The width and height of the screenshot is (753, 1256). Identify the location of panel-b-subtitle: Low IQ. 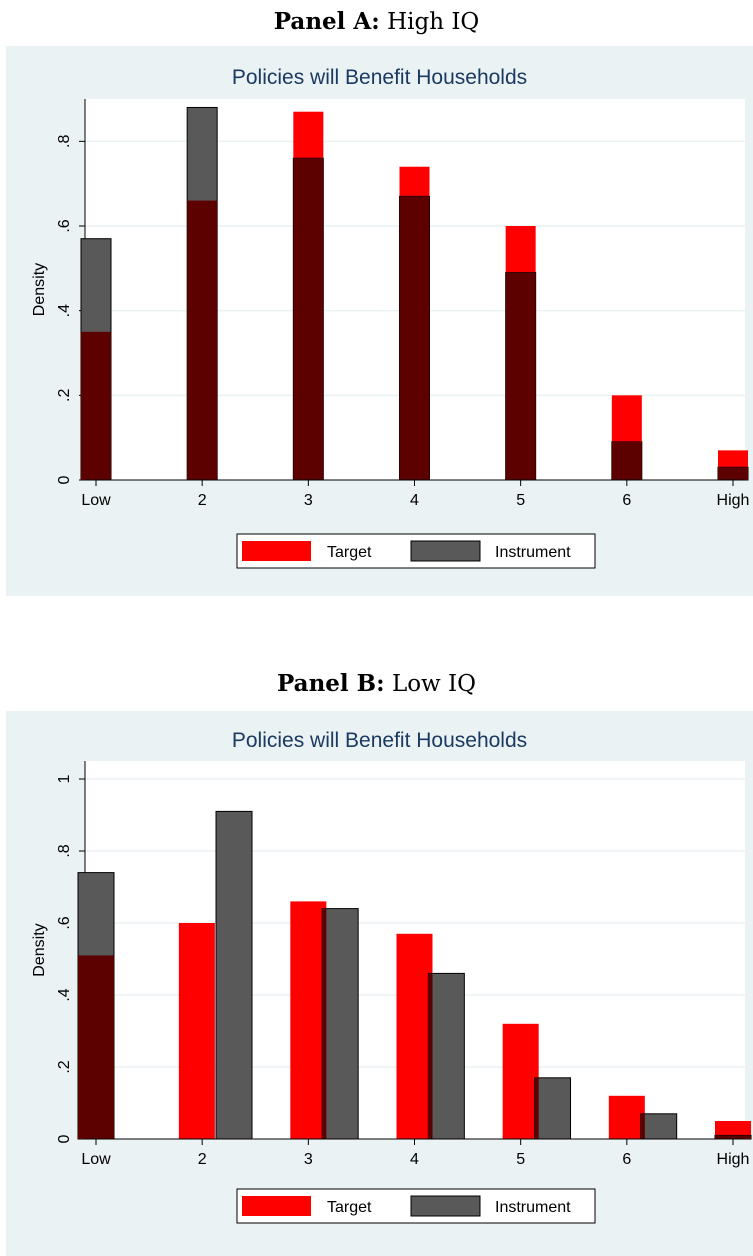
(433, 684).